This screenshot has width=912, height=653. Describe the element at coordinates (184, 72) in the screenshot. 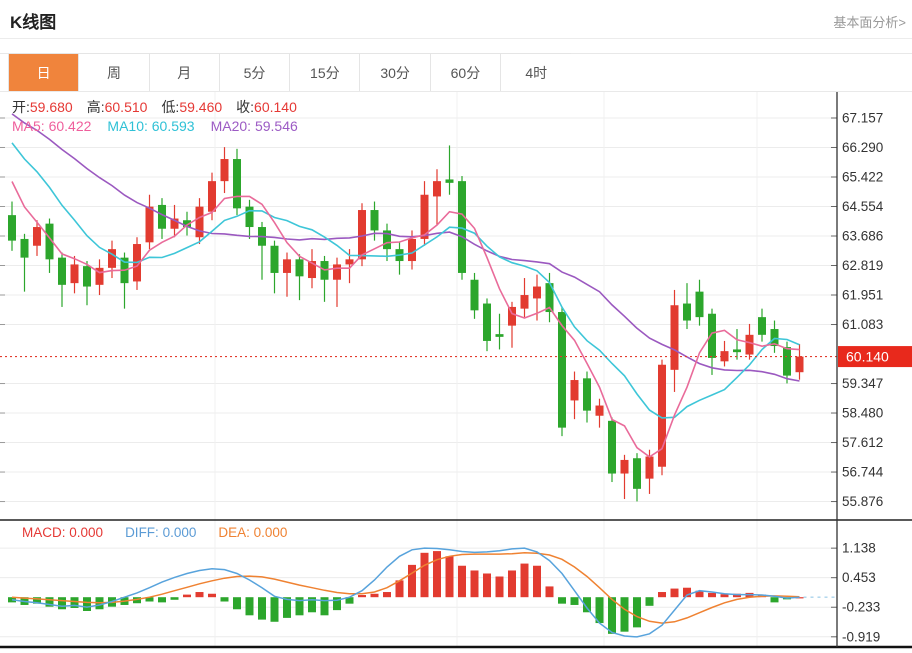

I see `period-tab-3: 月` at that location.